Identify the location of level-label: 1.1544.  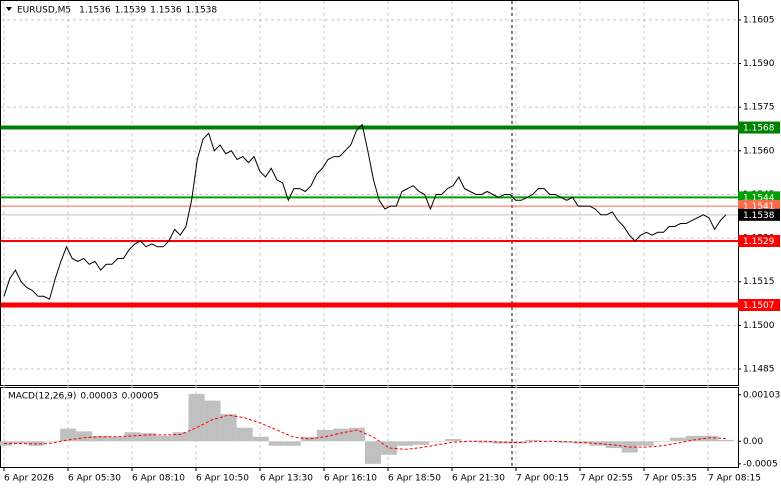
(759, 198).